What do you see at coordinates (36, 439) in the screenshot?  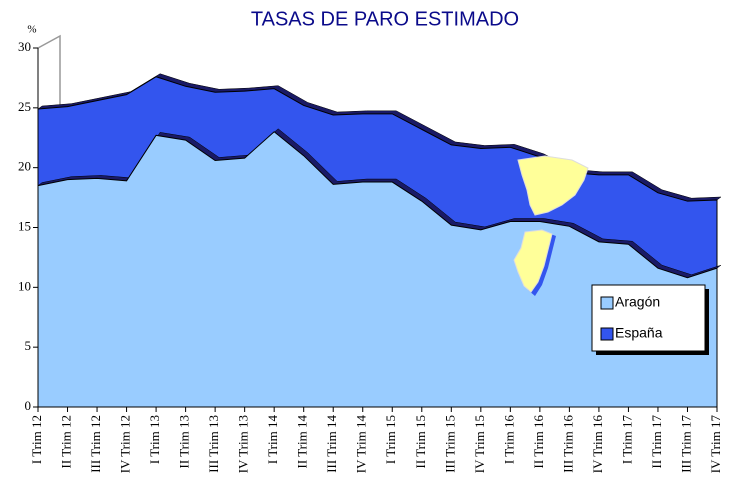 I see `x-tick-label: I Trim 12` at bounding box center [36, 439].